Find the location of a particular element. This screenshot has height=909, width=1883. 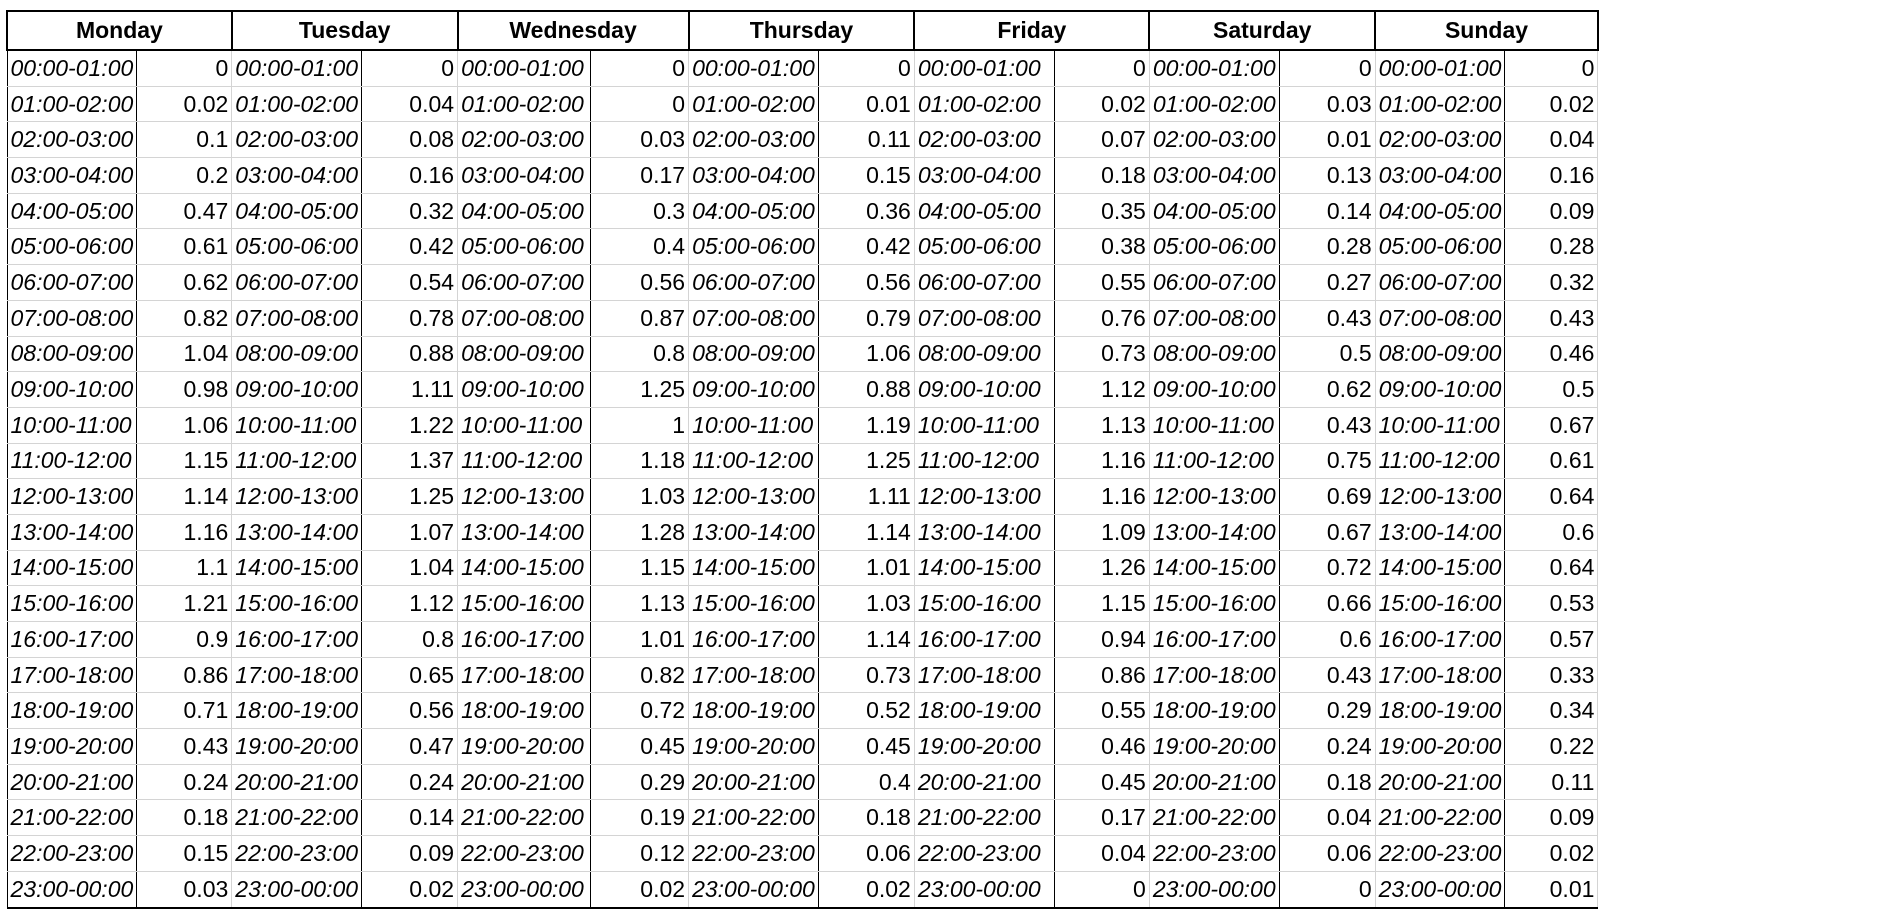

value-cell: 1.01 is located at coordinates (866, 568).